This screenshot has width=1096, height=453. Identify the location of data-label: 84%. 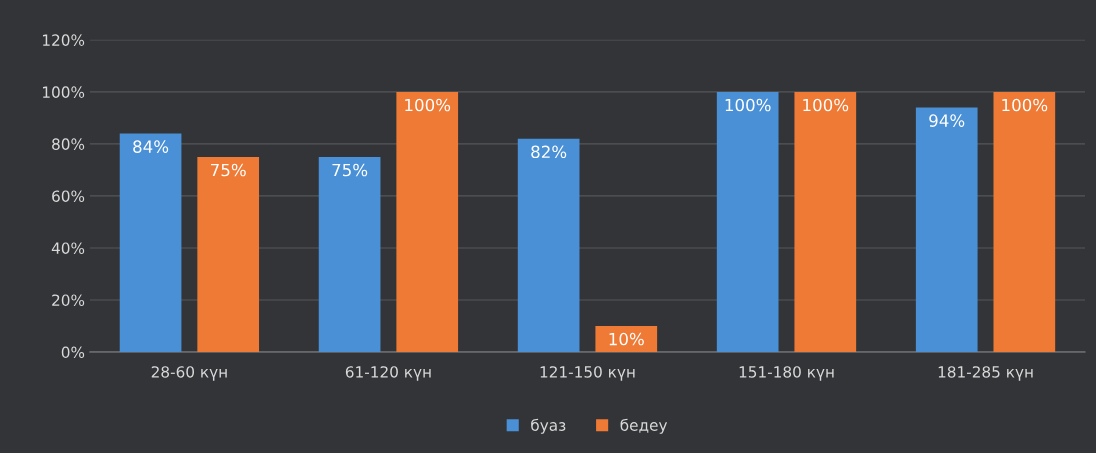
(151, 146).